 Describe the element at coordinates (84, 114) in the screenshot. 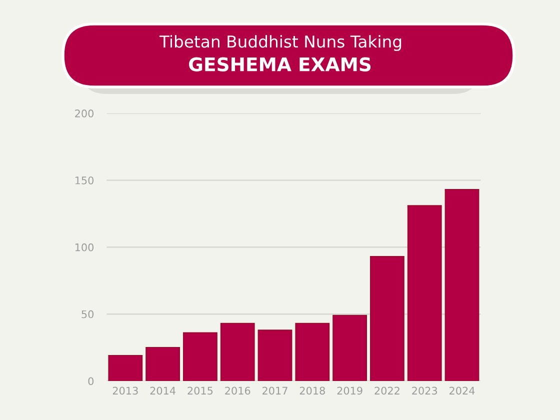

I see `y-tick-label: 200` at that location.